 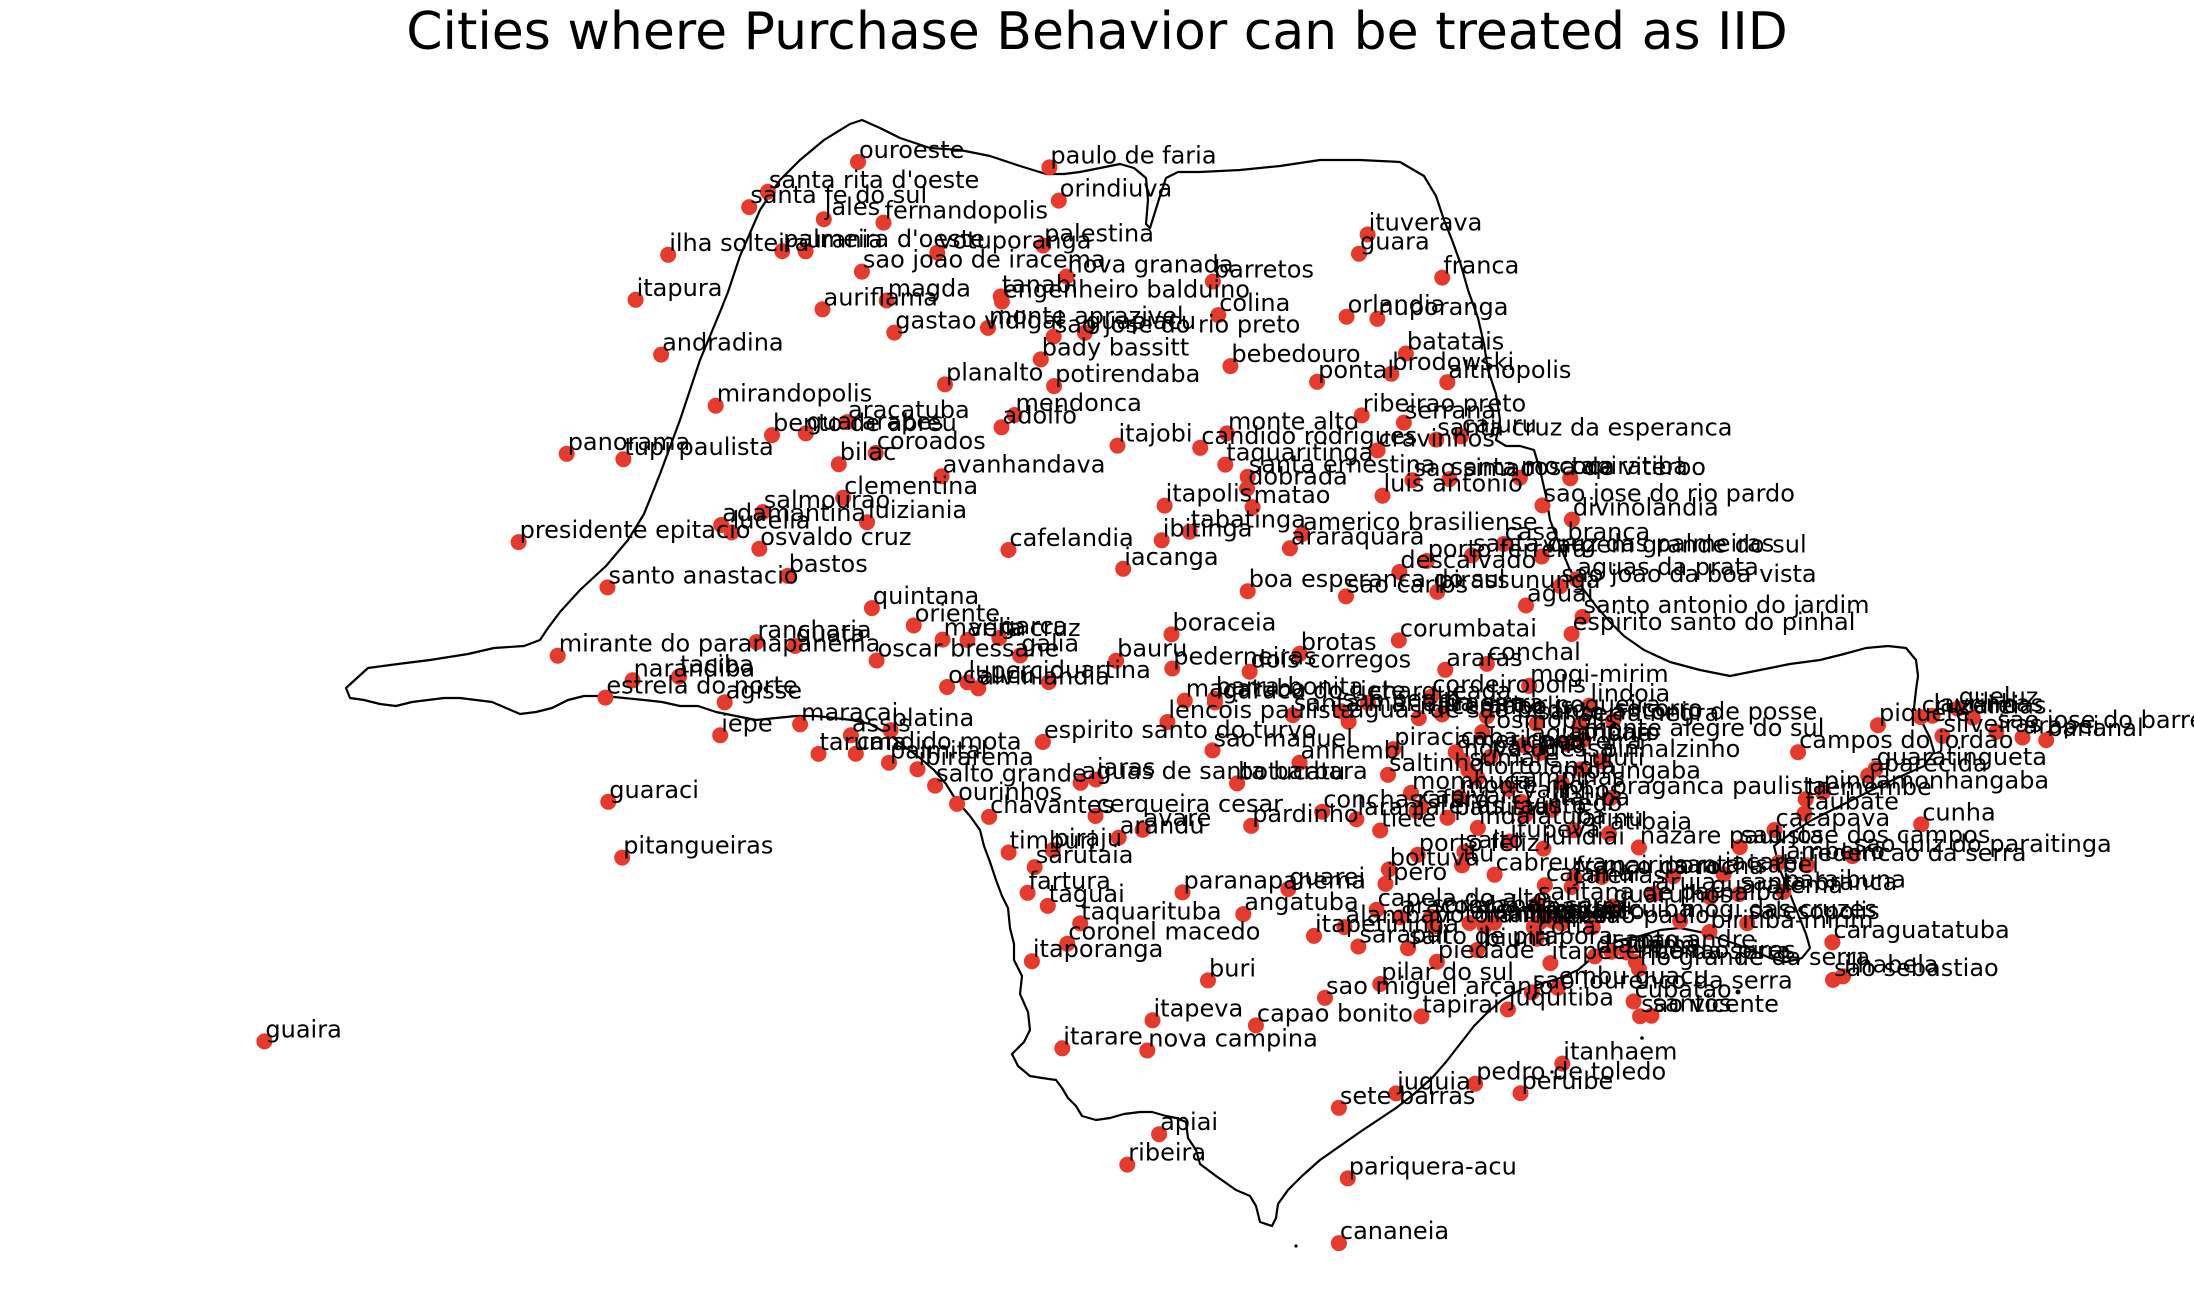 What do you see at coordinates (1025, 628) in the screenshot?
I see `city-label: vera cruz` at bounding box center [1025, 628].